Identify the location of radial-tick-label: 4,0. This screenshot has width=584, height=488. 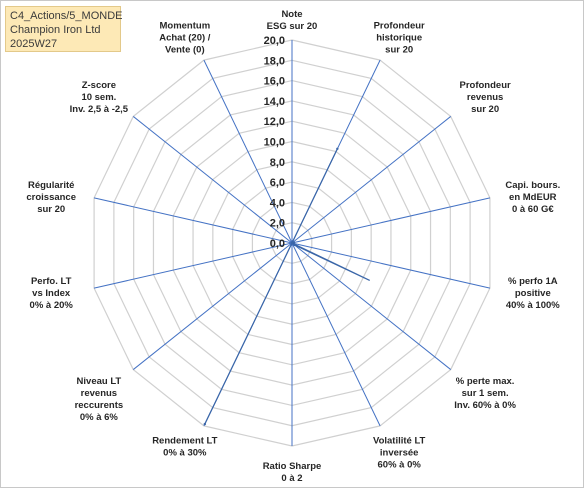
(277, 203).